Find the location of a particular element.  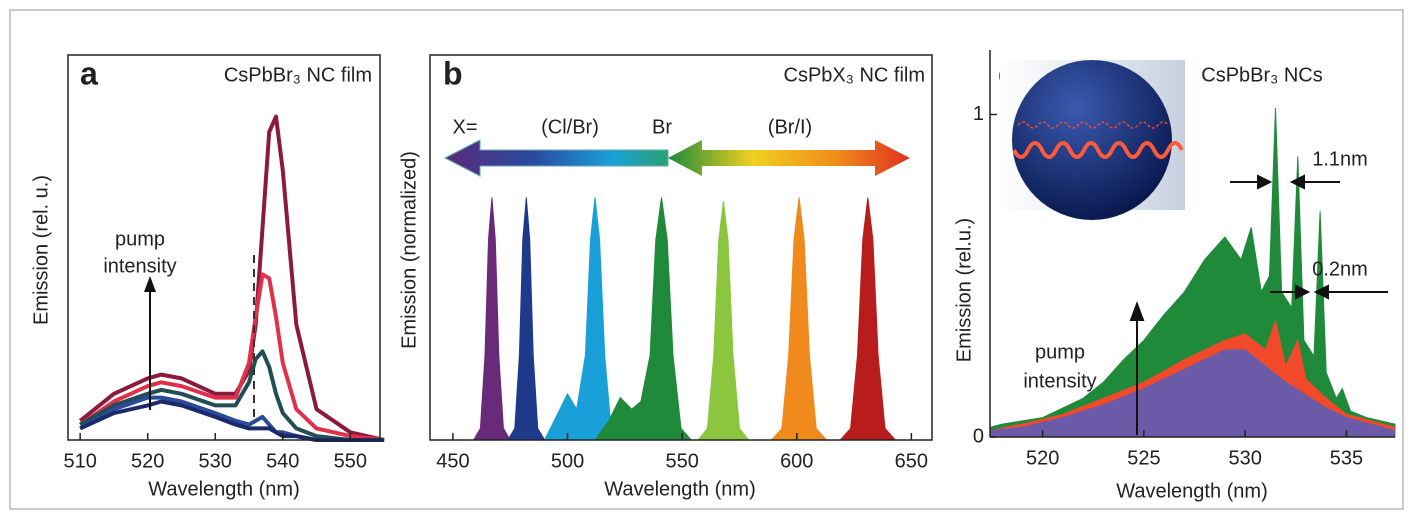

y-axis-label: Emission (normalized) is located at coordinates (409, 250).